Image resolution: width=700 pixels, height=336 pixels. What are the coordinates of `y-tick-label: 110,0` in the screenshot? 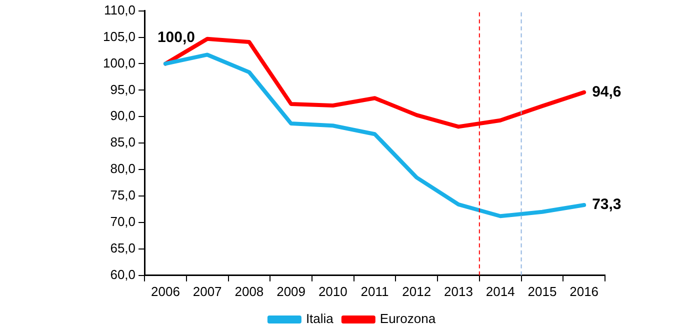 It's located at (120, 10).